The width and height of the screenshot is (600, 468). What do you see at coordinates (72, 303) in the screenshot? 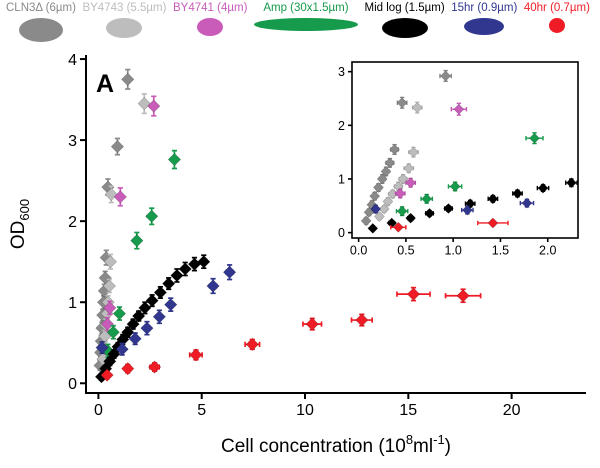
I see `y-tick-label: 1` at bounding box center [72, 303].